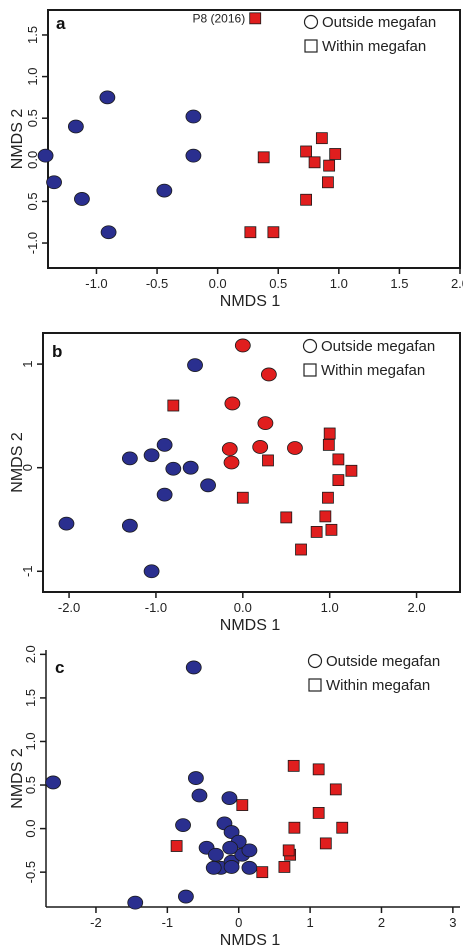  What do you see at coordinates (168, 922) in the screenshot?
I see `x-tick-label: -1` at bounding box center [168, 922].